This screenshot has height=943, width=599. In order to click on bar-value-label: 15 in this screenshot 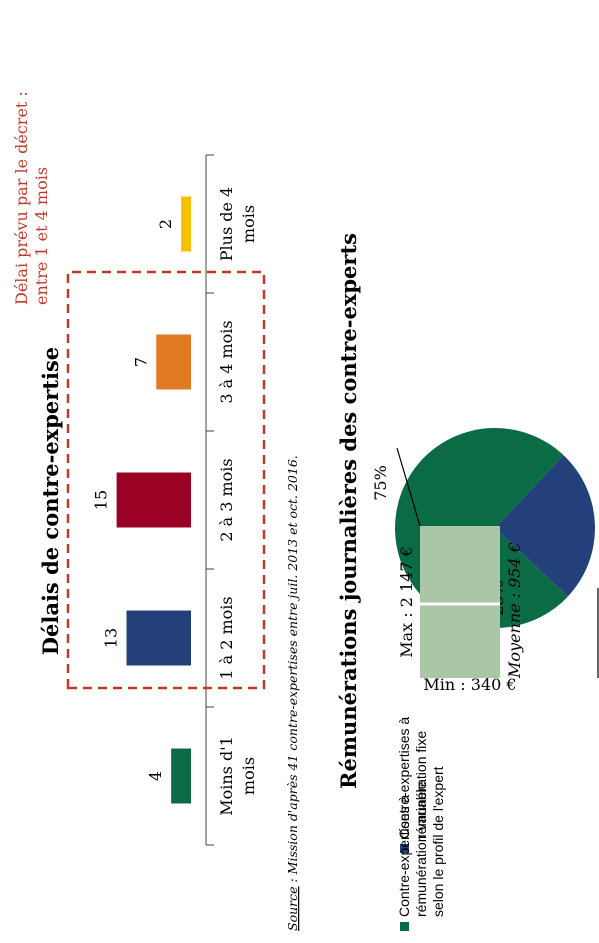, I will do `click(101, 500)`.